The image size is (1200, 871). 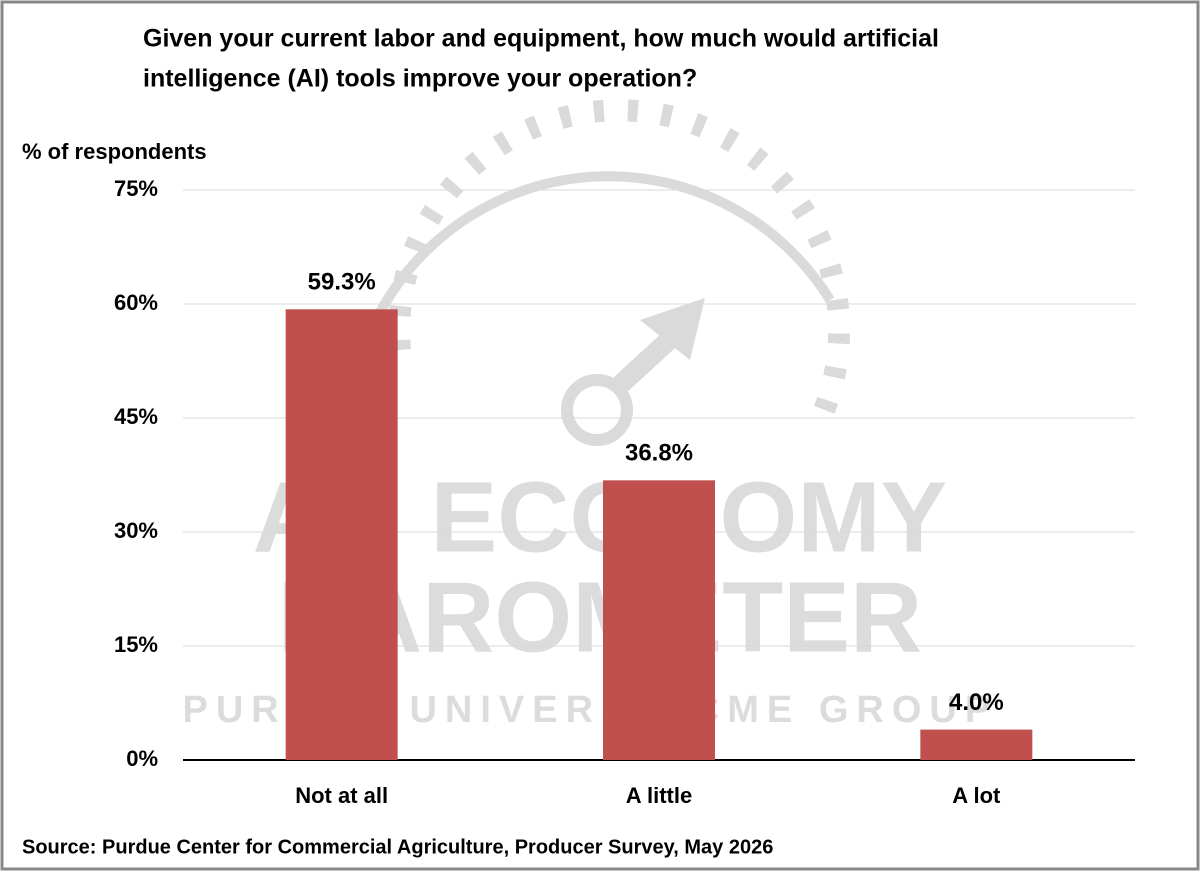 I want to click on gauge-hub, so click(x=597, y=410).